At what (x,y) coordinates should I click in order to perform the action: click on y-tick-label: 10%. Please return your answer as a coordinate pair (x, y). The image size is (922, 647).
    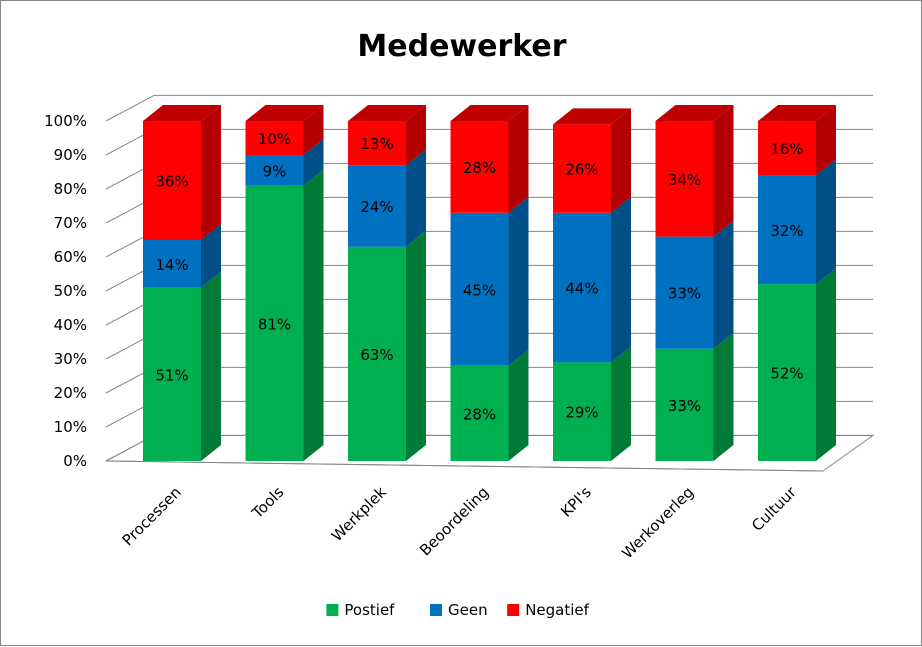
    Looking at the image, I should click on (70, 427).